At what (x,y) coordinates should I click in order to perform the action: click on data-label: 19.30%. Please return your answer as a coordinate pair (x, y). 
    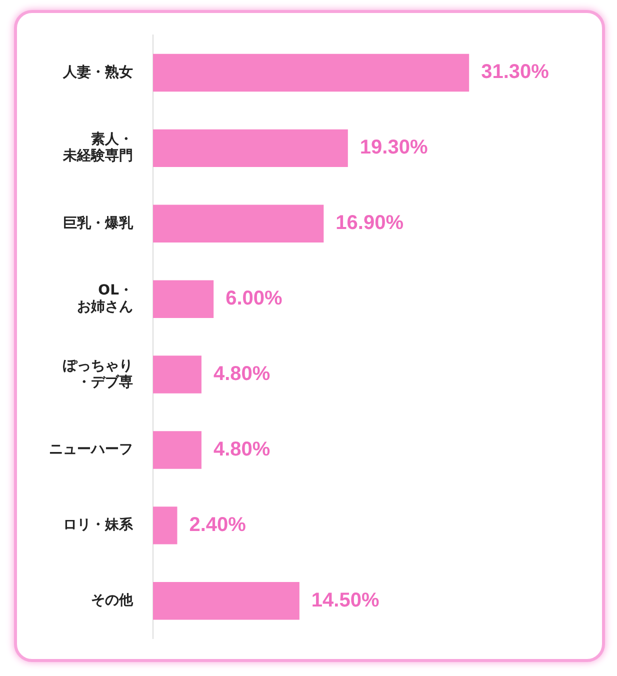
    Looking at the image, I should click on (394, 147).